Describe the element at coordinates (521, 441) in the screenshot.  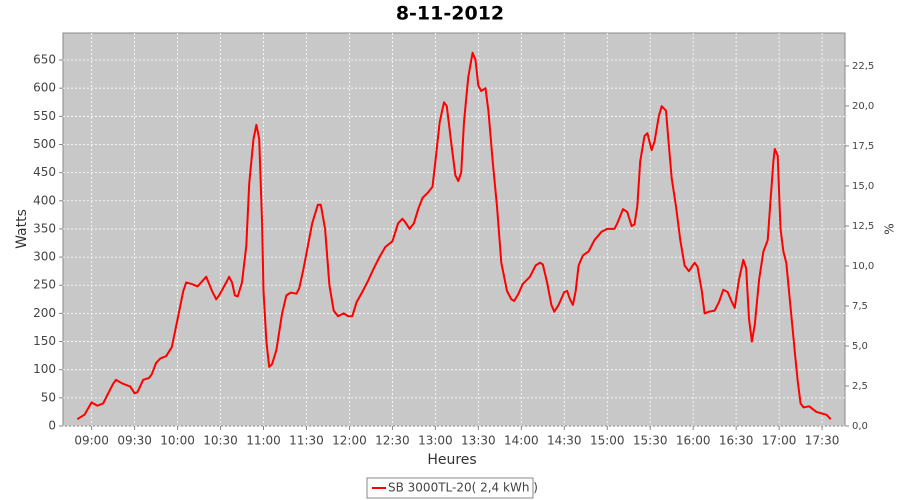
I see `x-tick-label: 14:00` at that location.